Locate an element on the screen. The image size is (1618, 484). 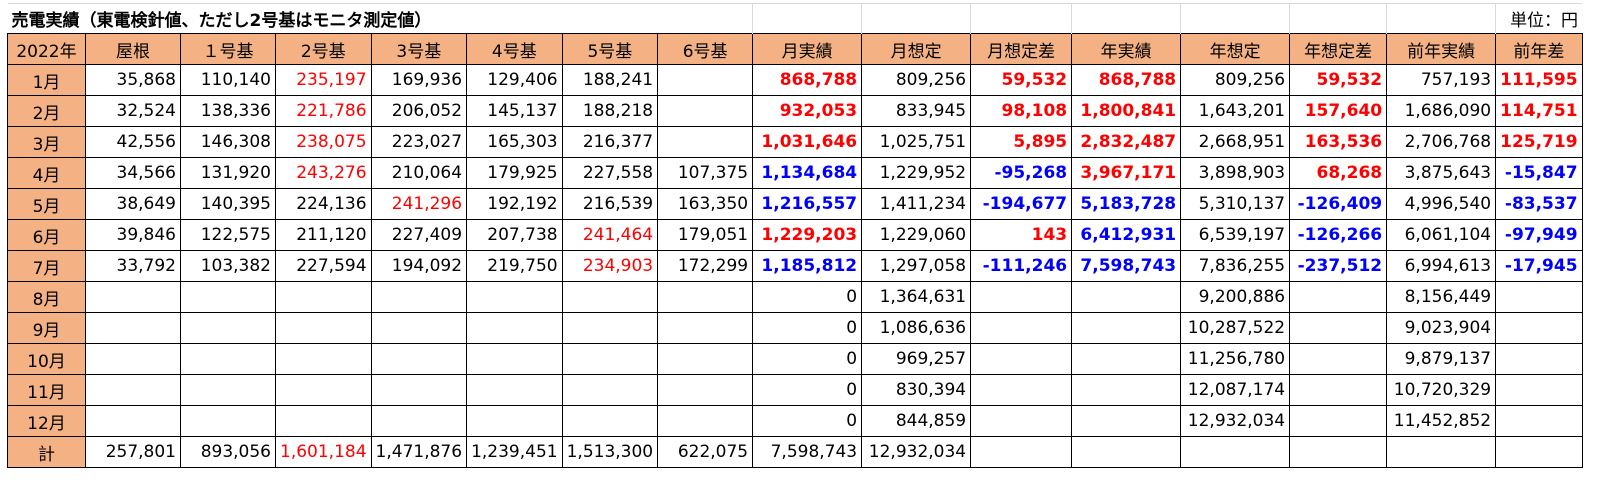
value-cell: 157,640 is located at coordinates (1338, 111).